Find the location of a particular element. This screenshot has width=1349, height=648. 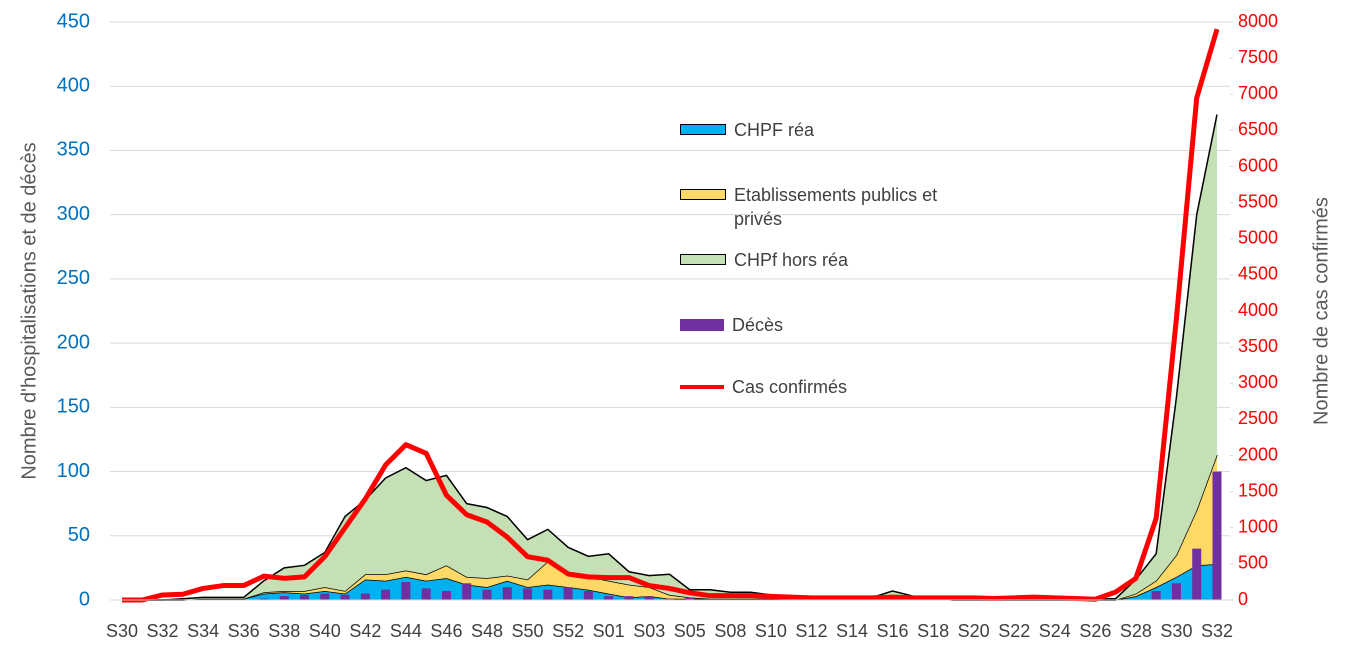

x-tick-label: S40 is located at coordinates (325, 631).